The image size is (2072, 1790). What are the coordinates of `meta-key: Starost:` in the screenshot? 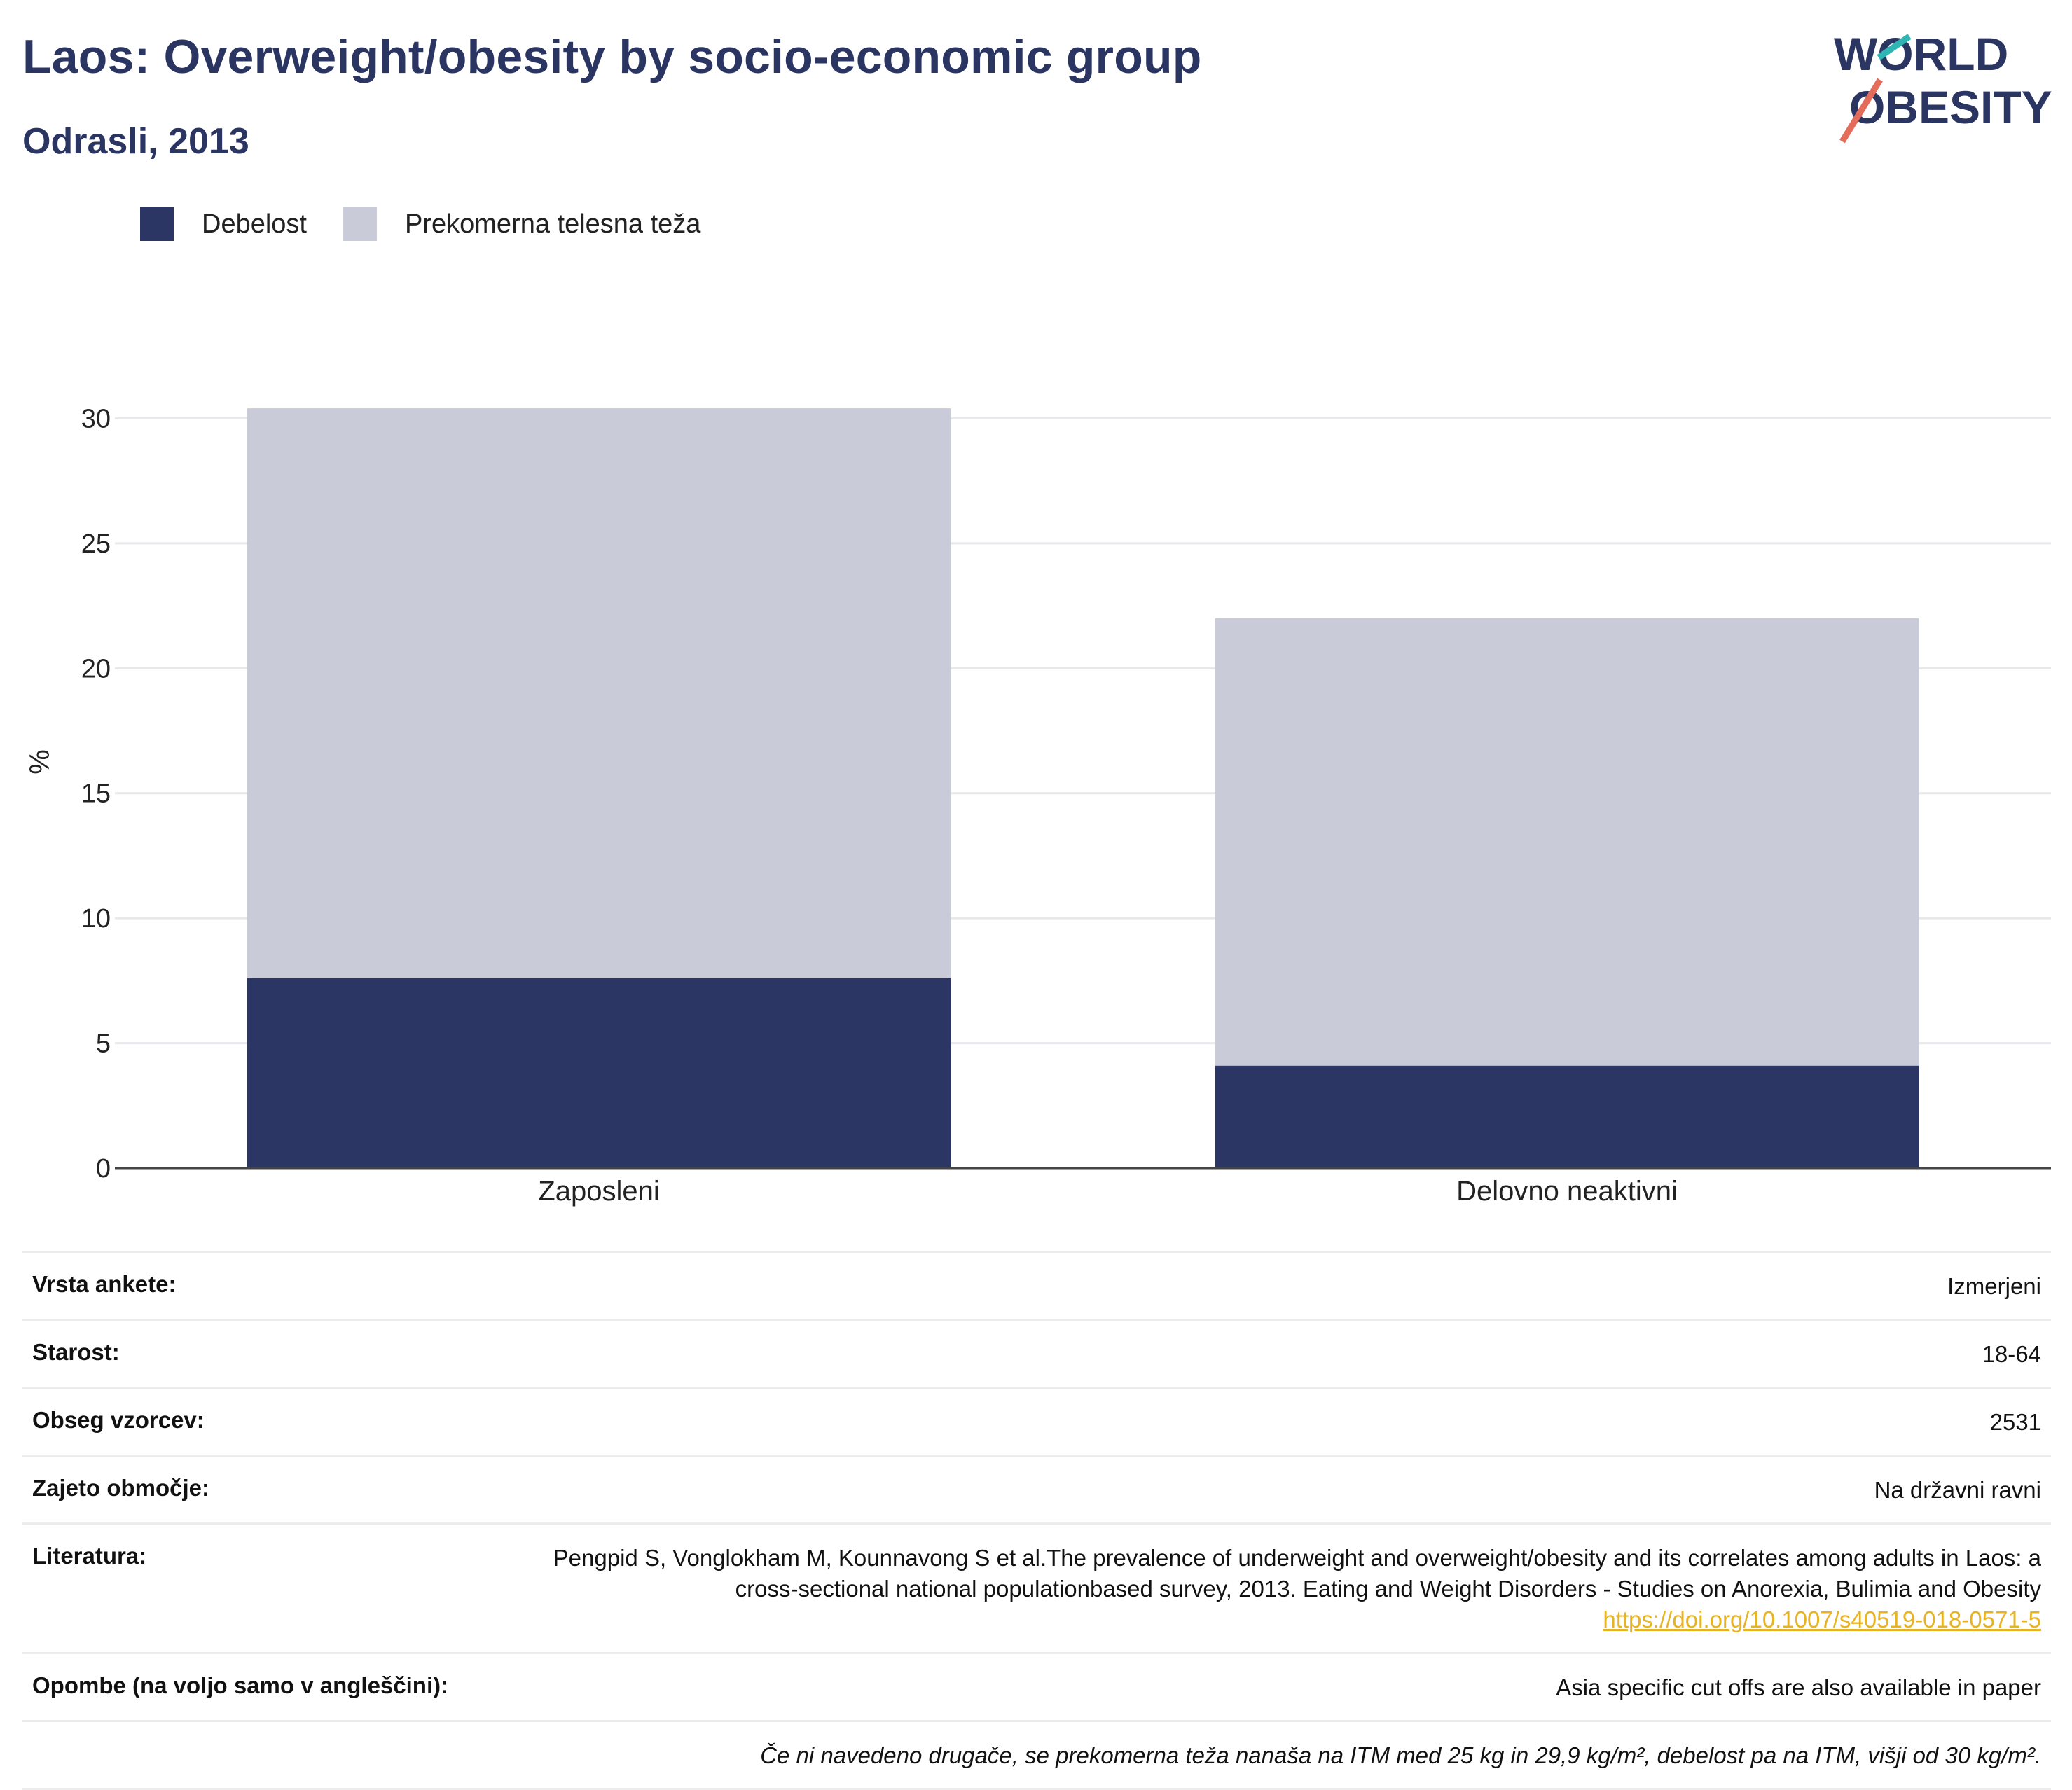 It's located at (76, 1352).